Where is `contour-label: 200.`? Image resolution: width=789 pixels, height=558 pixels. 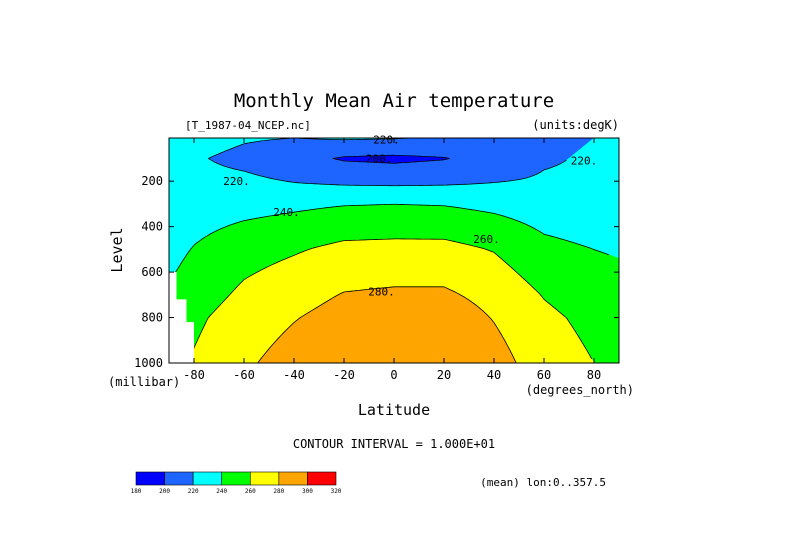 contour-label: 200. is located at coordinates (379, 158).